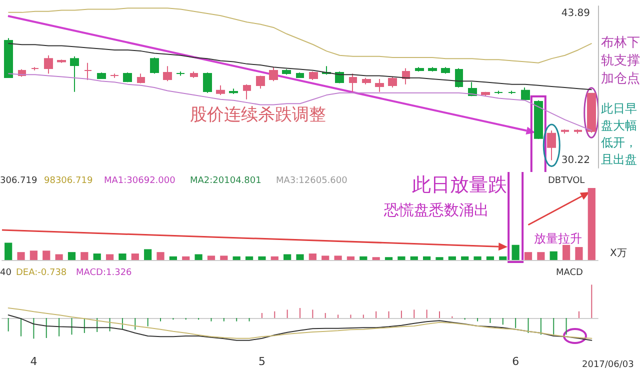  Describe the element at coordinates (140, 181) in the screenshot. I see `text: MA1:30692.000` at that location.